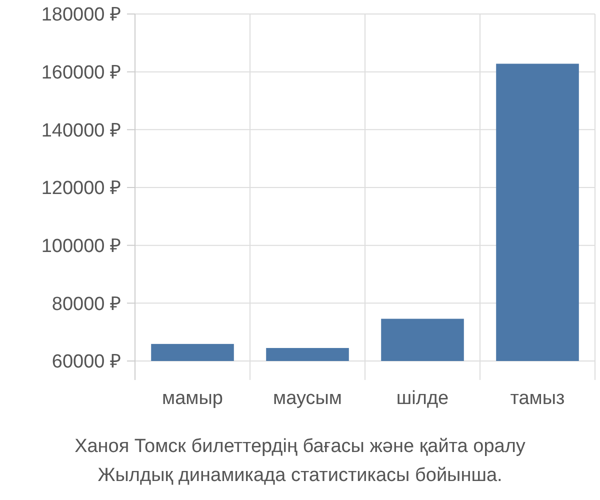 This screenshot has width=600, height=500. What do you see at coordinates (81, 246) in the screenshot?
I see `y-tick-label: 100000 ₽` at bounding box center [81, 246].